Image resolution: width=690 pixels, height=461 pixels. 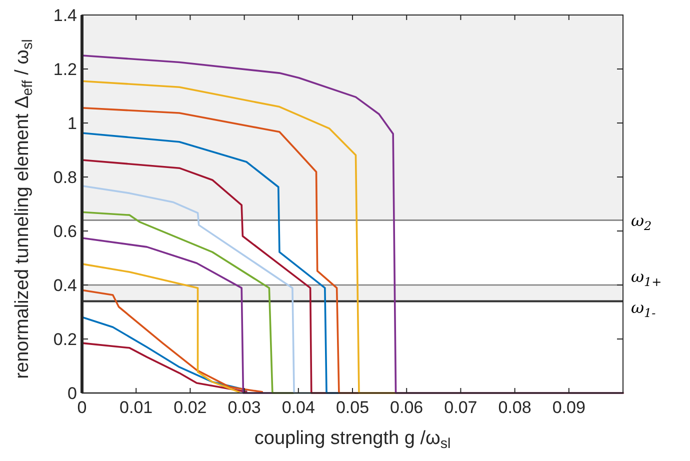 What do you see at coordinates (641, 222) in the screenshot?
I see `ref-line-label: ω$_{2}$` at bounding box center [641, 222].